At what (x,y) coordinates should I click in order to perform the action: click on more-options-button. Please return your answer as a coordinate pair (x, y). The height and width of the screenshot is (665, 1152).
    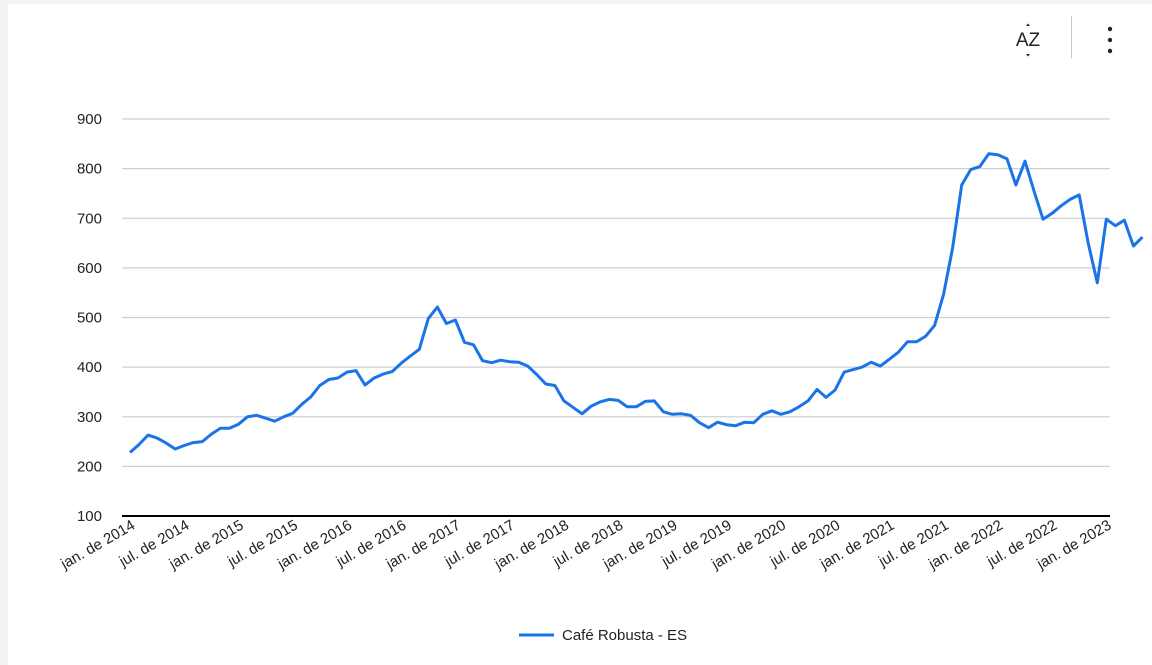
    Looking at the image, I should click on (1110, 40).